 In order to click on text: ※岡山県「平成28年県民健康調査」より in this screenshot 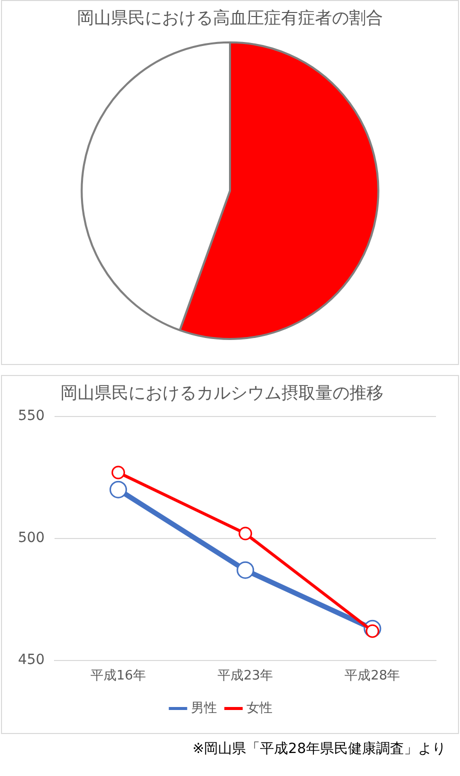, I will do `click(319, 749)`.